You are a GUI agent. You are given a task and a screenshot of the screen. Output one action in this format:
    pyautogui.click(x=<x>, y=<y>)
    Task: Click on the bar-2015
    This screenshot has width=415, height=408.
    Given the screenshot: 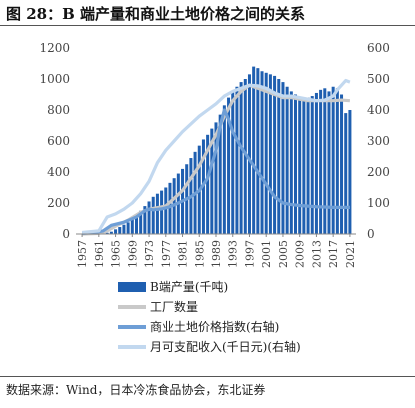 What is the action you would take?
    pyautogui.click(x=325, y=161)
    